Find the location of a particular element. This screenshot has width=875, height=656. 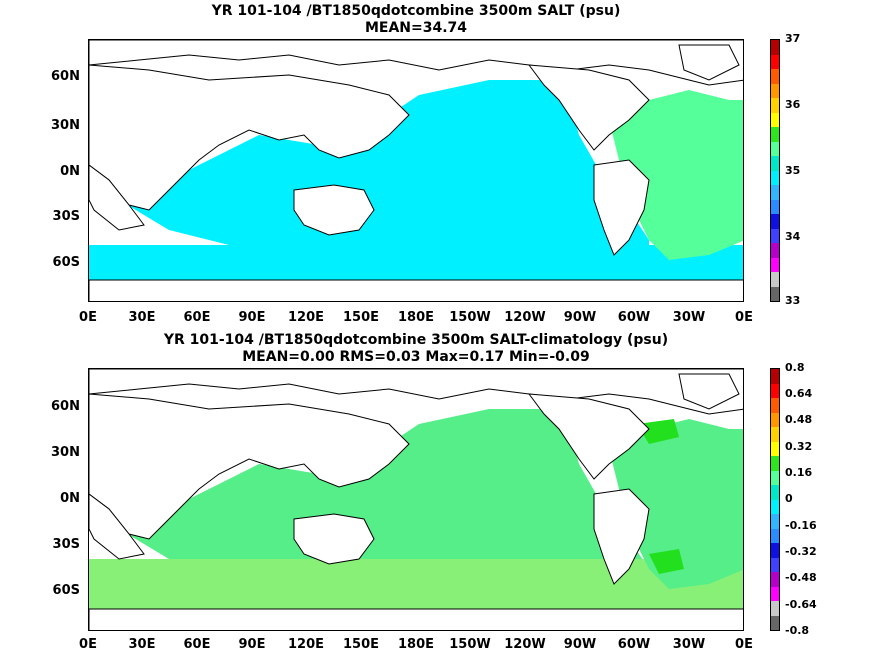

bottom-colorbar-label-neg-0-64: -0.64 is located at coordinates (801, 604).